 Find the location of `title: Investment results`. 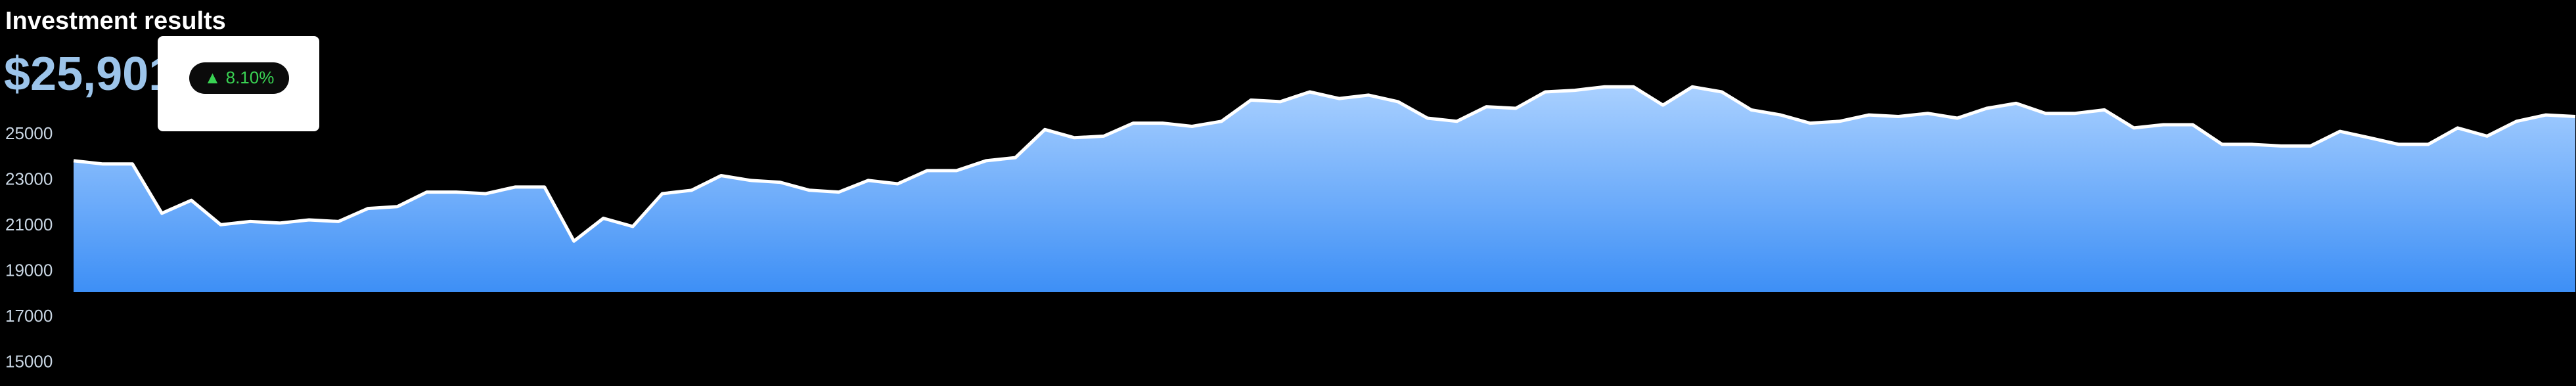

title: Investment results is located at coordinates (115, 21).